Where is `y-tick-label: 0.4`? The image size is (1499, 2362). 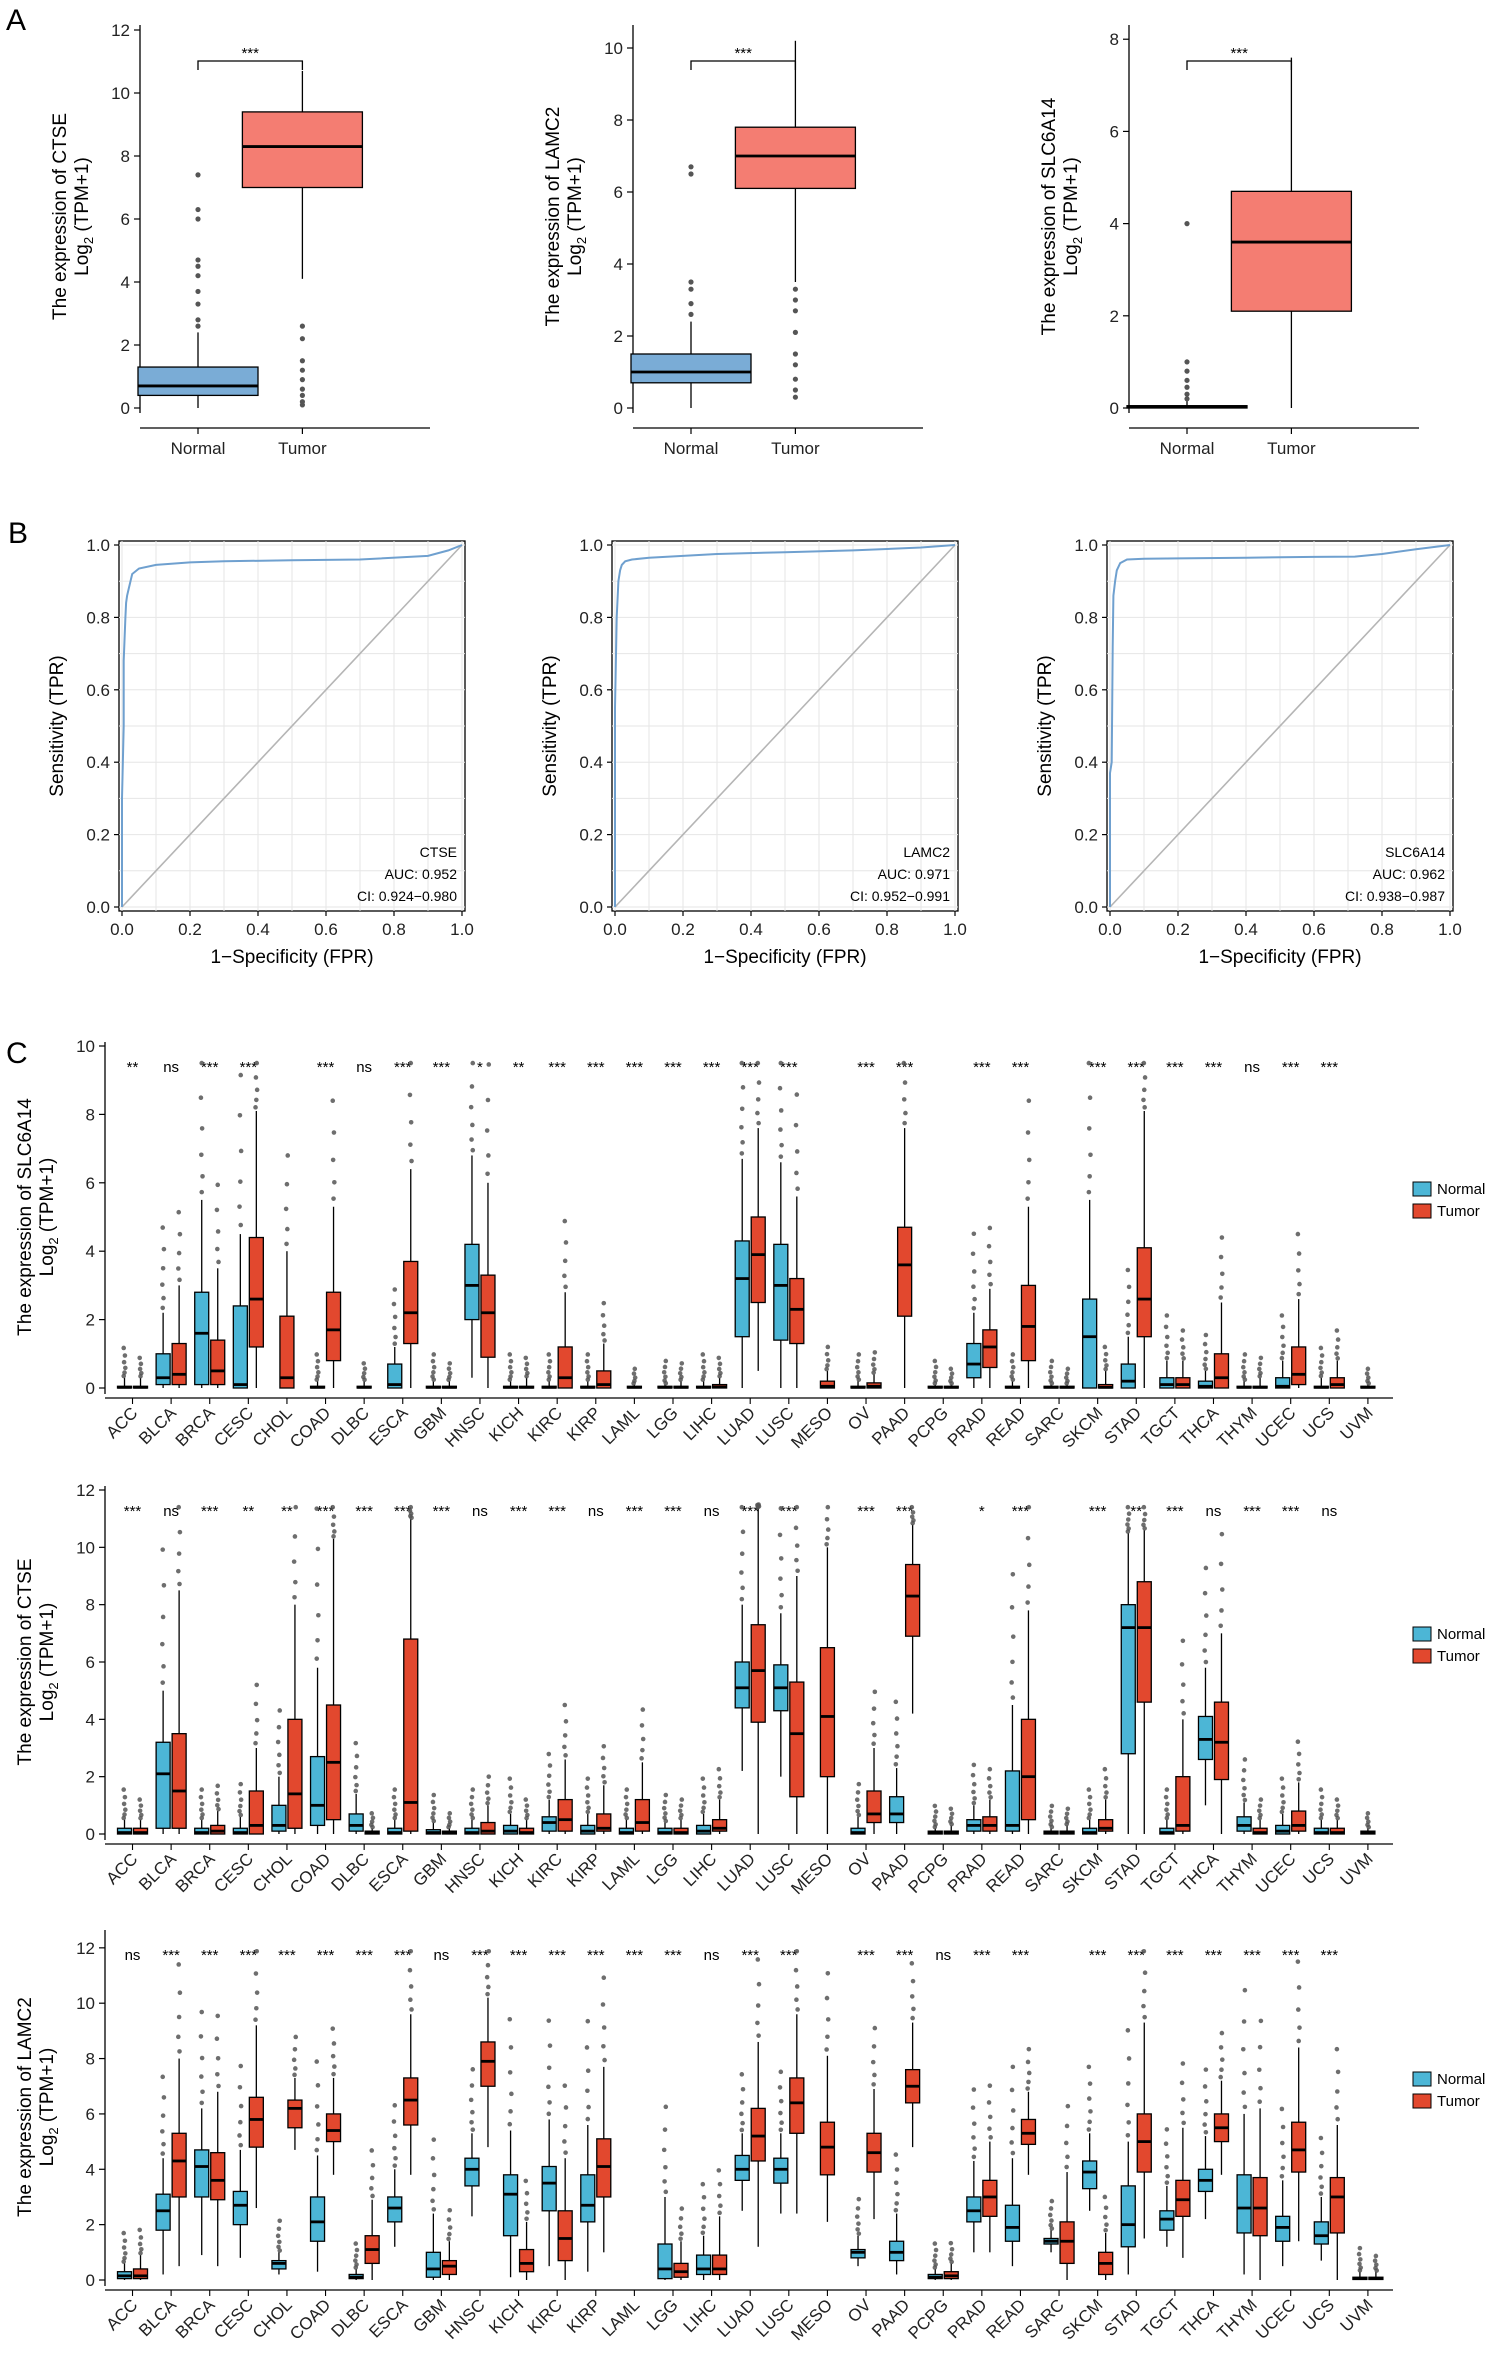 y-tick-label: 0.4 is located at coordinates (591, 762).